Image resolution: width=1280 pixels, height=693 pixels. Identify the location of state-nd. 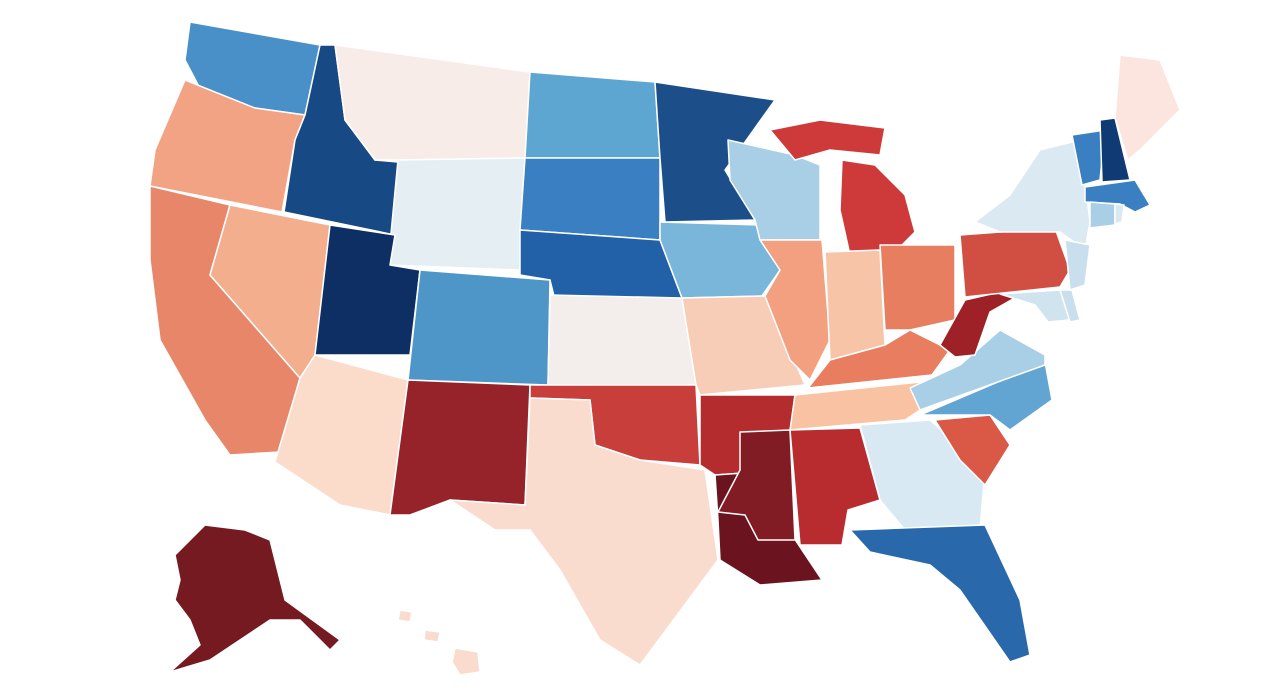
(592, 115).